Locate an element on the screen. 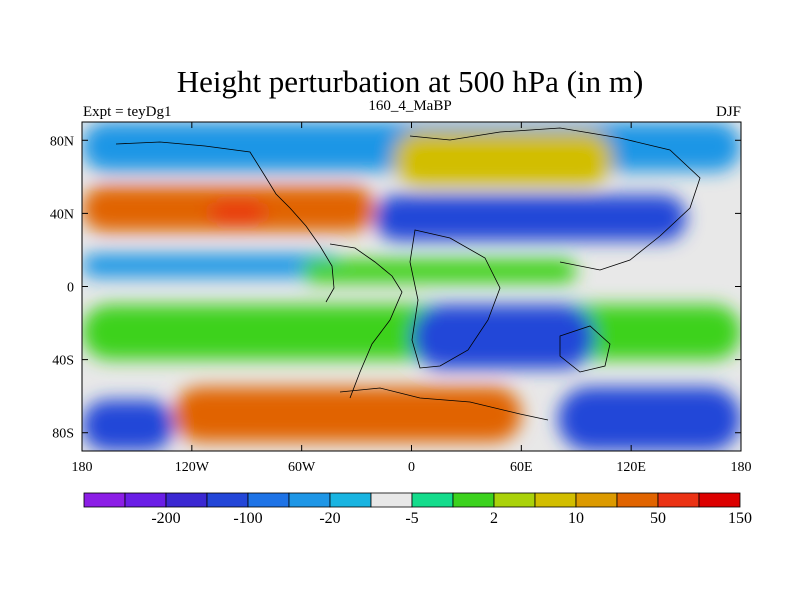 The image size is (800, 600). field-region-tropics-north-blue is located at coordinates (210, 265).